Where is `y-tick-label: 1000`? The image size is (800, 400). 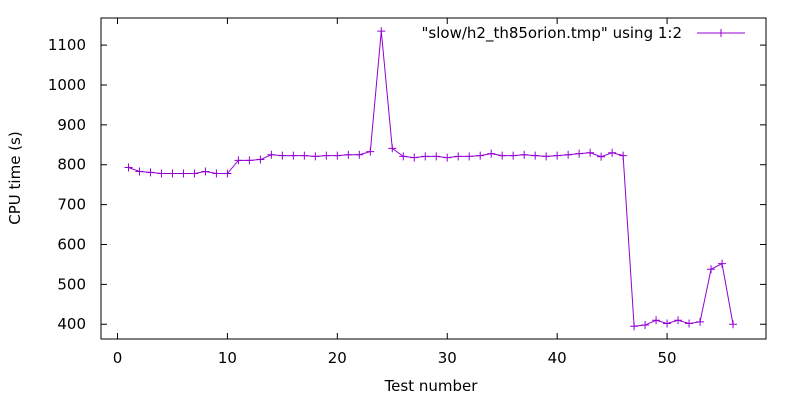 y-tick-label: 1000 is located at coordinates (67, 85).